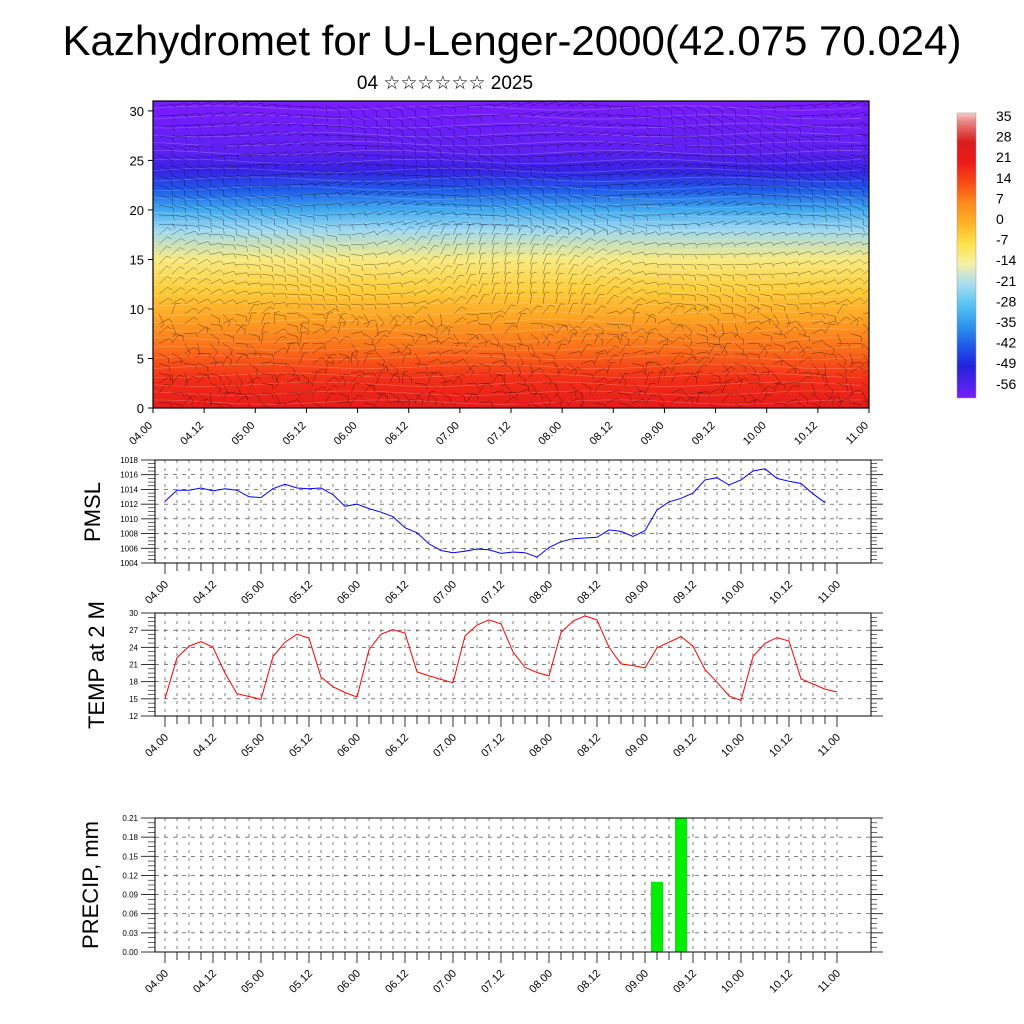 The image size is (1024, 1024). I want to click on pmsl-x-tick-label: 04.12, so click(205, 593).